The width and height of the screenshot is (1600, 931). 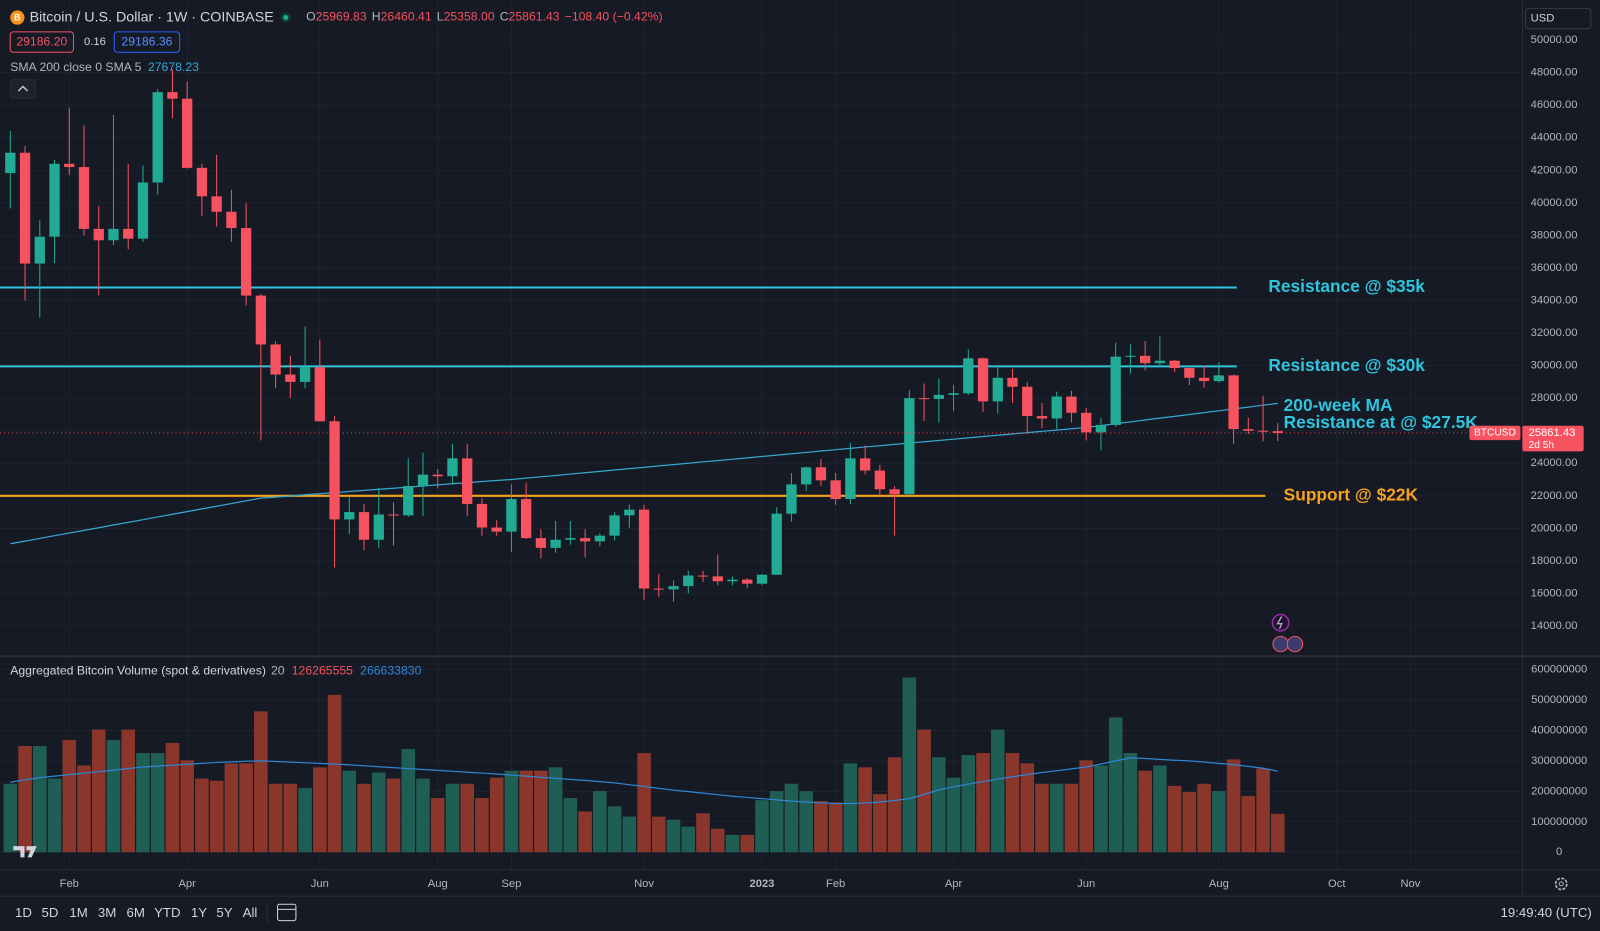 What do you see at coordinates (1554, 528) in the screenshot?
I see `y-tick-label: 20000.00` at bounding box center [1554, 528].